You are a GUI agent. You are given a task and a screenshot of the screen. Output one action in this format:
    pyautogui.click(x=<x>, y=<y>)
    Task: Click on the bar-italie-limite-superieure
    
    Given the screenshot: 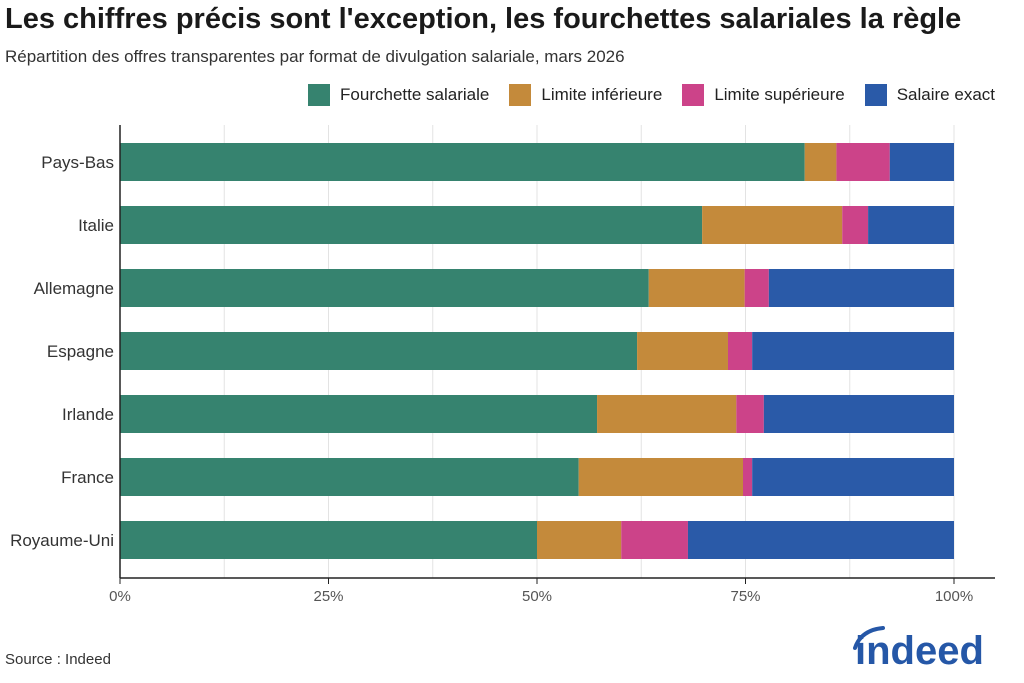 What is the action you would take?
    pyautogui.click(x=855, y=225)
    